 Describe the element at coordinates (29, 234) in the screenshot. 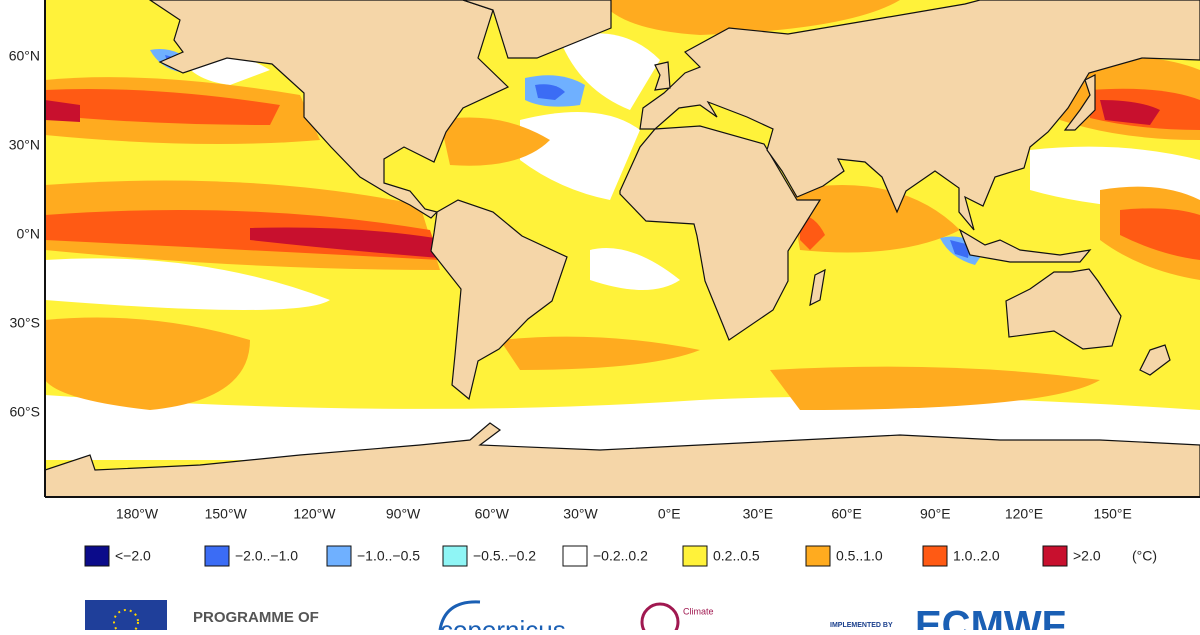

I see `lat-label: 0°N` at that location.